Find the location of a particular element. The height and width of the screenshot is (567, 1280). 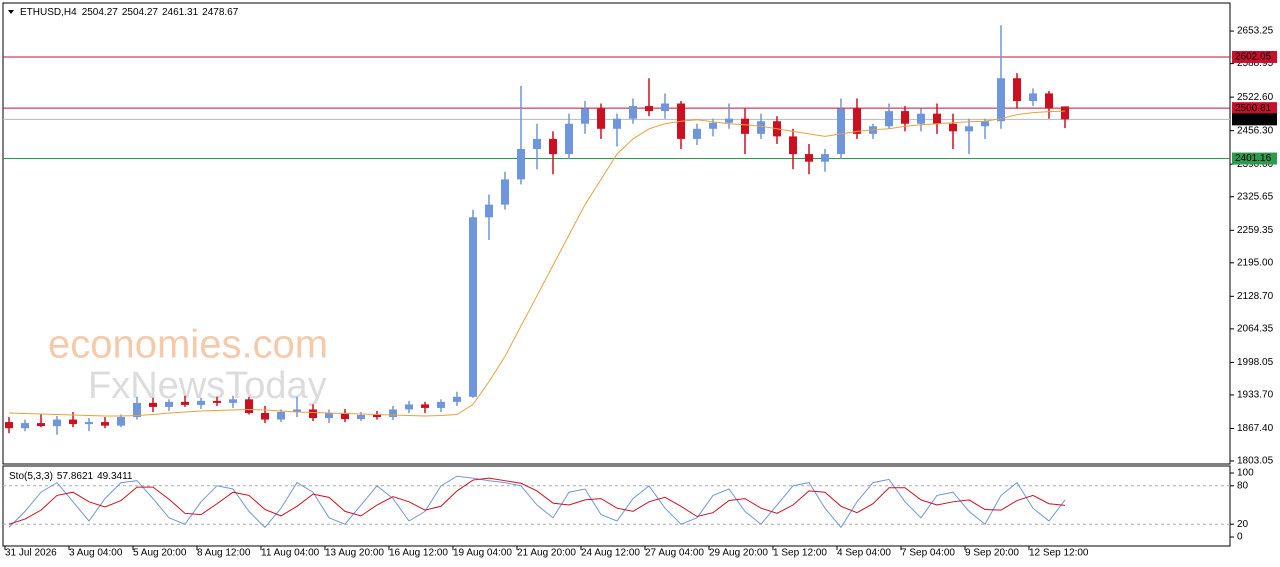

stoch-panel is located at coordinates (616, 506).